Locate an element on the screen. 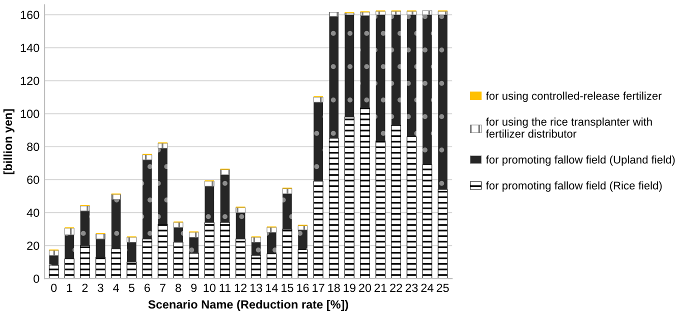 This screenshot has width=685, height=322. x-tick-label: 0 is located at coordinates (54, 288).